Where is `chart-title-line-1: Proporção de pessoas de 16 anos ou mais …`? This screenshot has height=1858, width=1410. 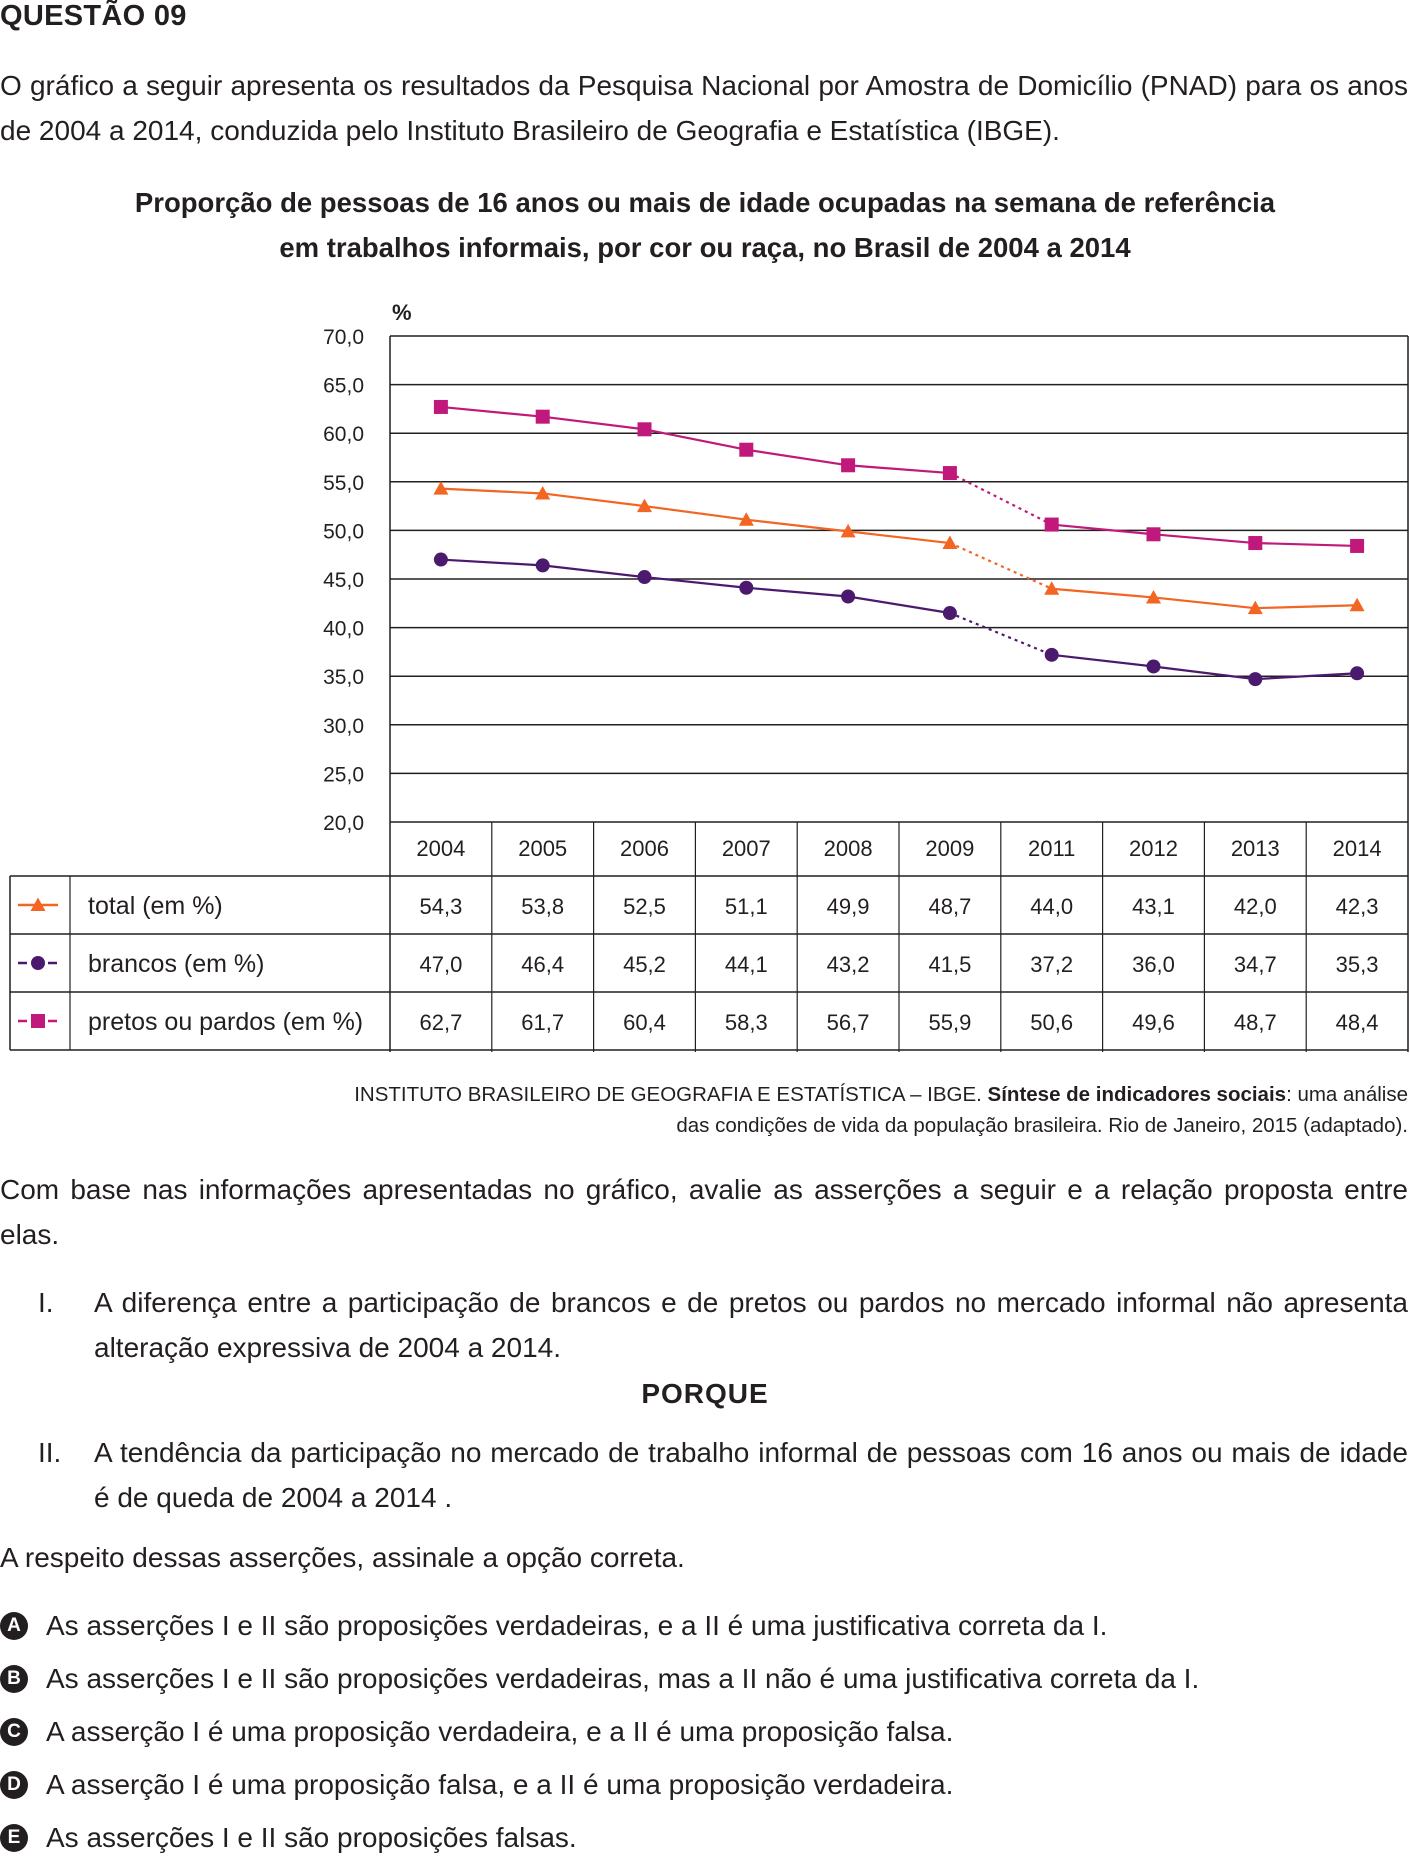
chart-title-line-1: Proporção de pessoas de 16 anos ou mais … is located at coordinates (705, 202).